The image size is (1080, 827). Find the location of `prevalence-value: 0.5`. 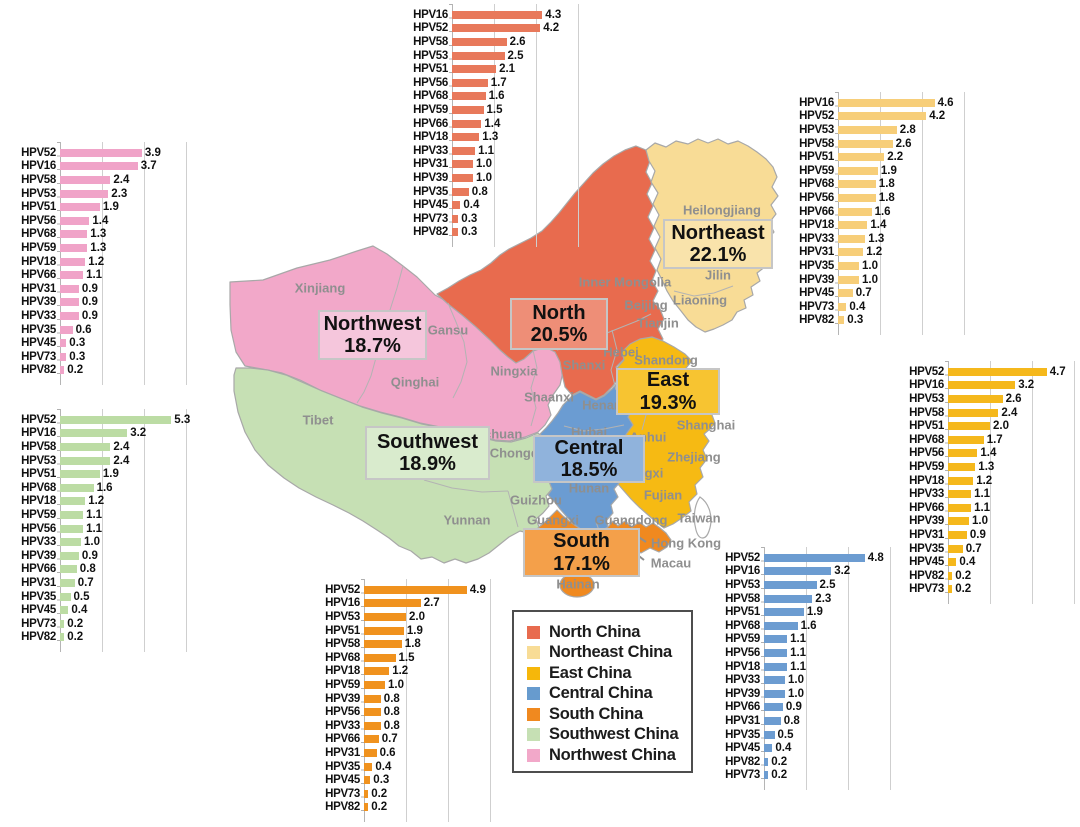

prevalence-value: 0.5 is located at coordinates (81, 596).